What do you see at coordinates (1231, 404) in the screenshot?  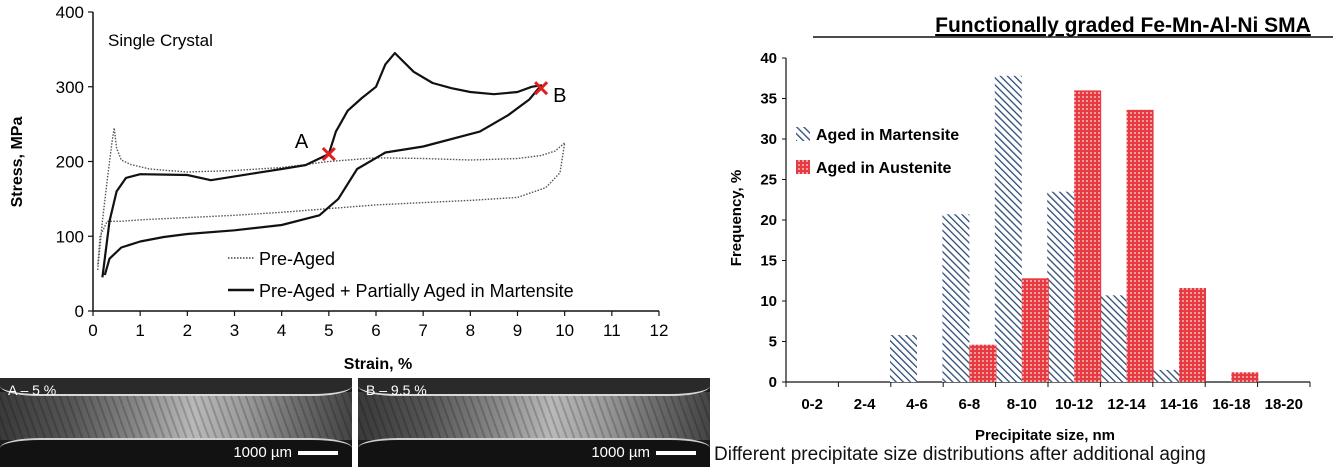 I see `histogram-x-tick-label: 16-18` at bounding box center [1231, 404].